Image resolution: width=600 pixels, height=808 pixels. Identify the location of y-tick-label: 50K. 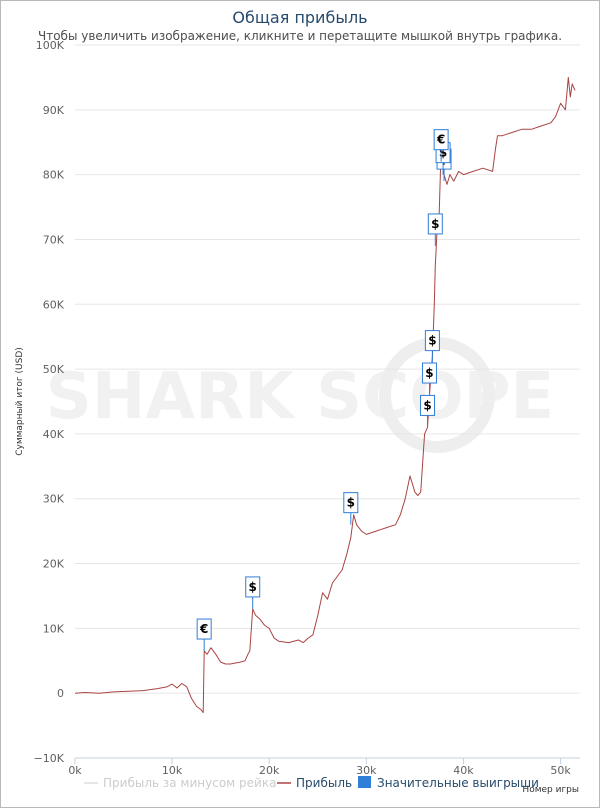
(54, 369).